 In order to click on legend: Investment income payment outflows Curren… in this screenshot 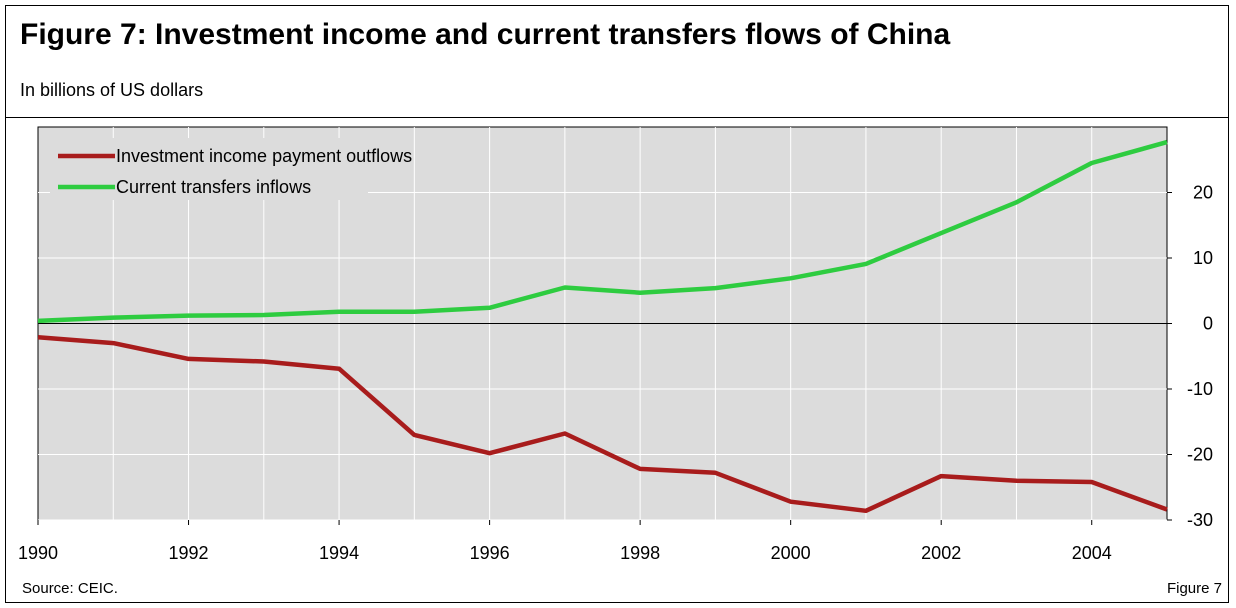, I will do `click(231, 169)`.